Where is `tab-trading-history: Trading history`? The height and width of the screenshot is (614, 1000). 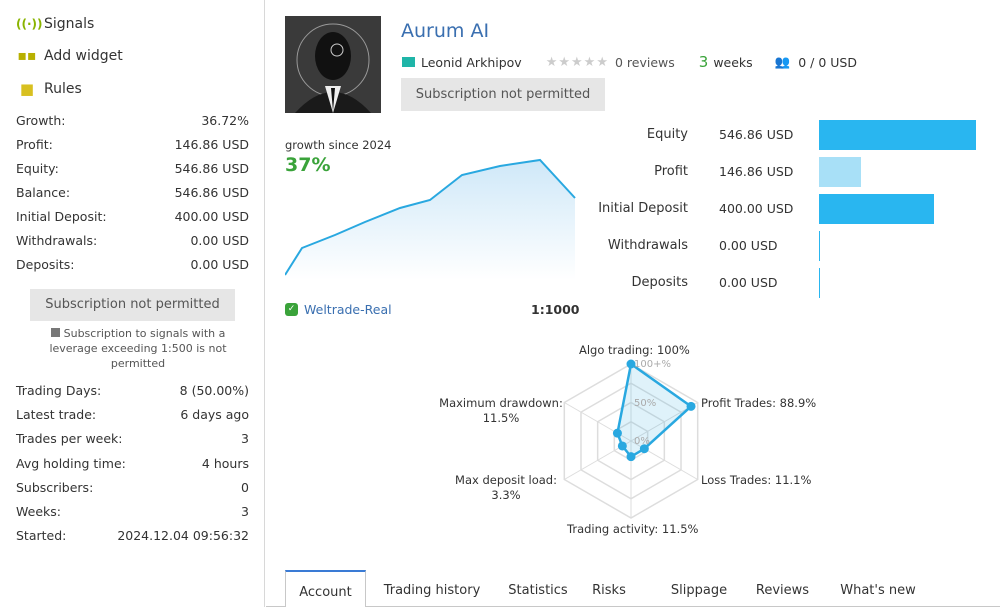
tab-trading-history: Trading history is located at coordinates (432, 590).